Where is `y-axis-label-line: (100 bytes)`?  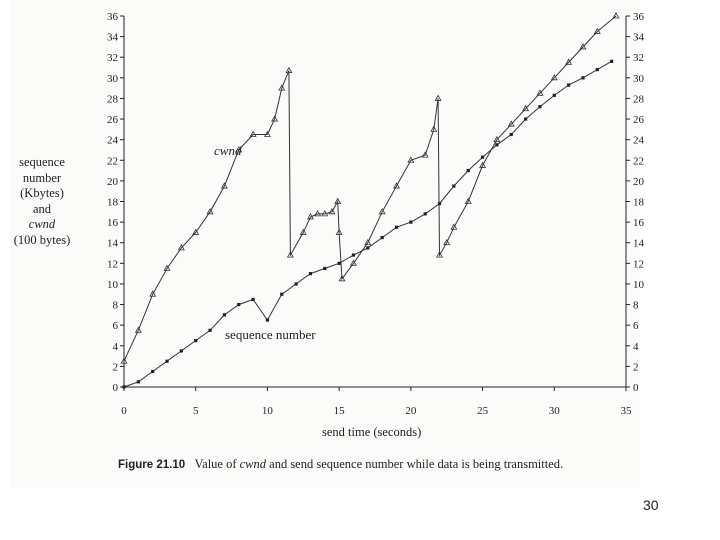 y-axis-label-line: (100 bytes) is located at coordinates (42, 239).